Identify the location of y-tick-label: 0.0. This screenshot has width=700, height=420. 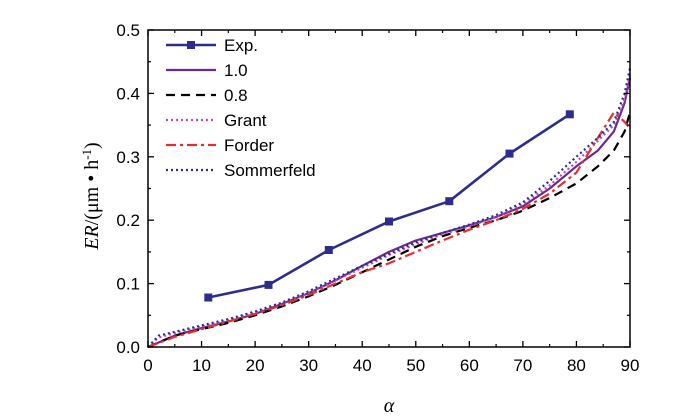
(128, 347).